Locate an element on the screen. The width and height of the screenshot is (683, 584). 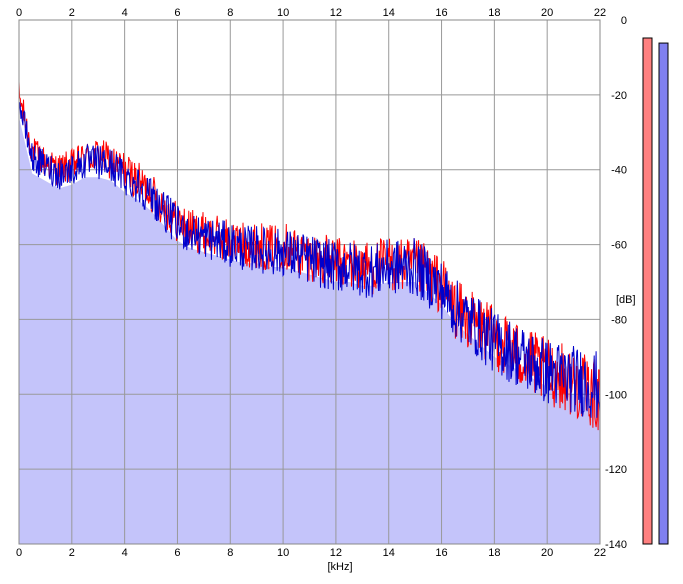
x-tick-bottom-label: 22 is located at coordinates (600, 553).